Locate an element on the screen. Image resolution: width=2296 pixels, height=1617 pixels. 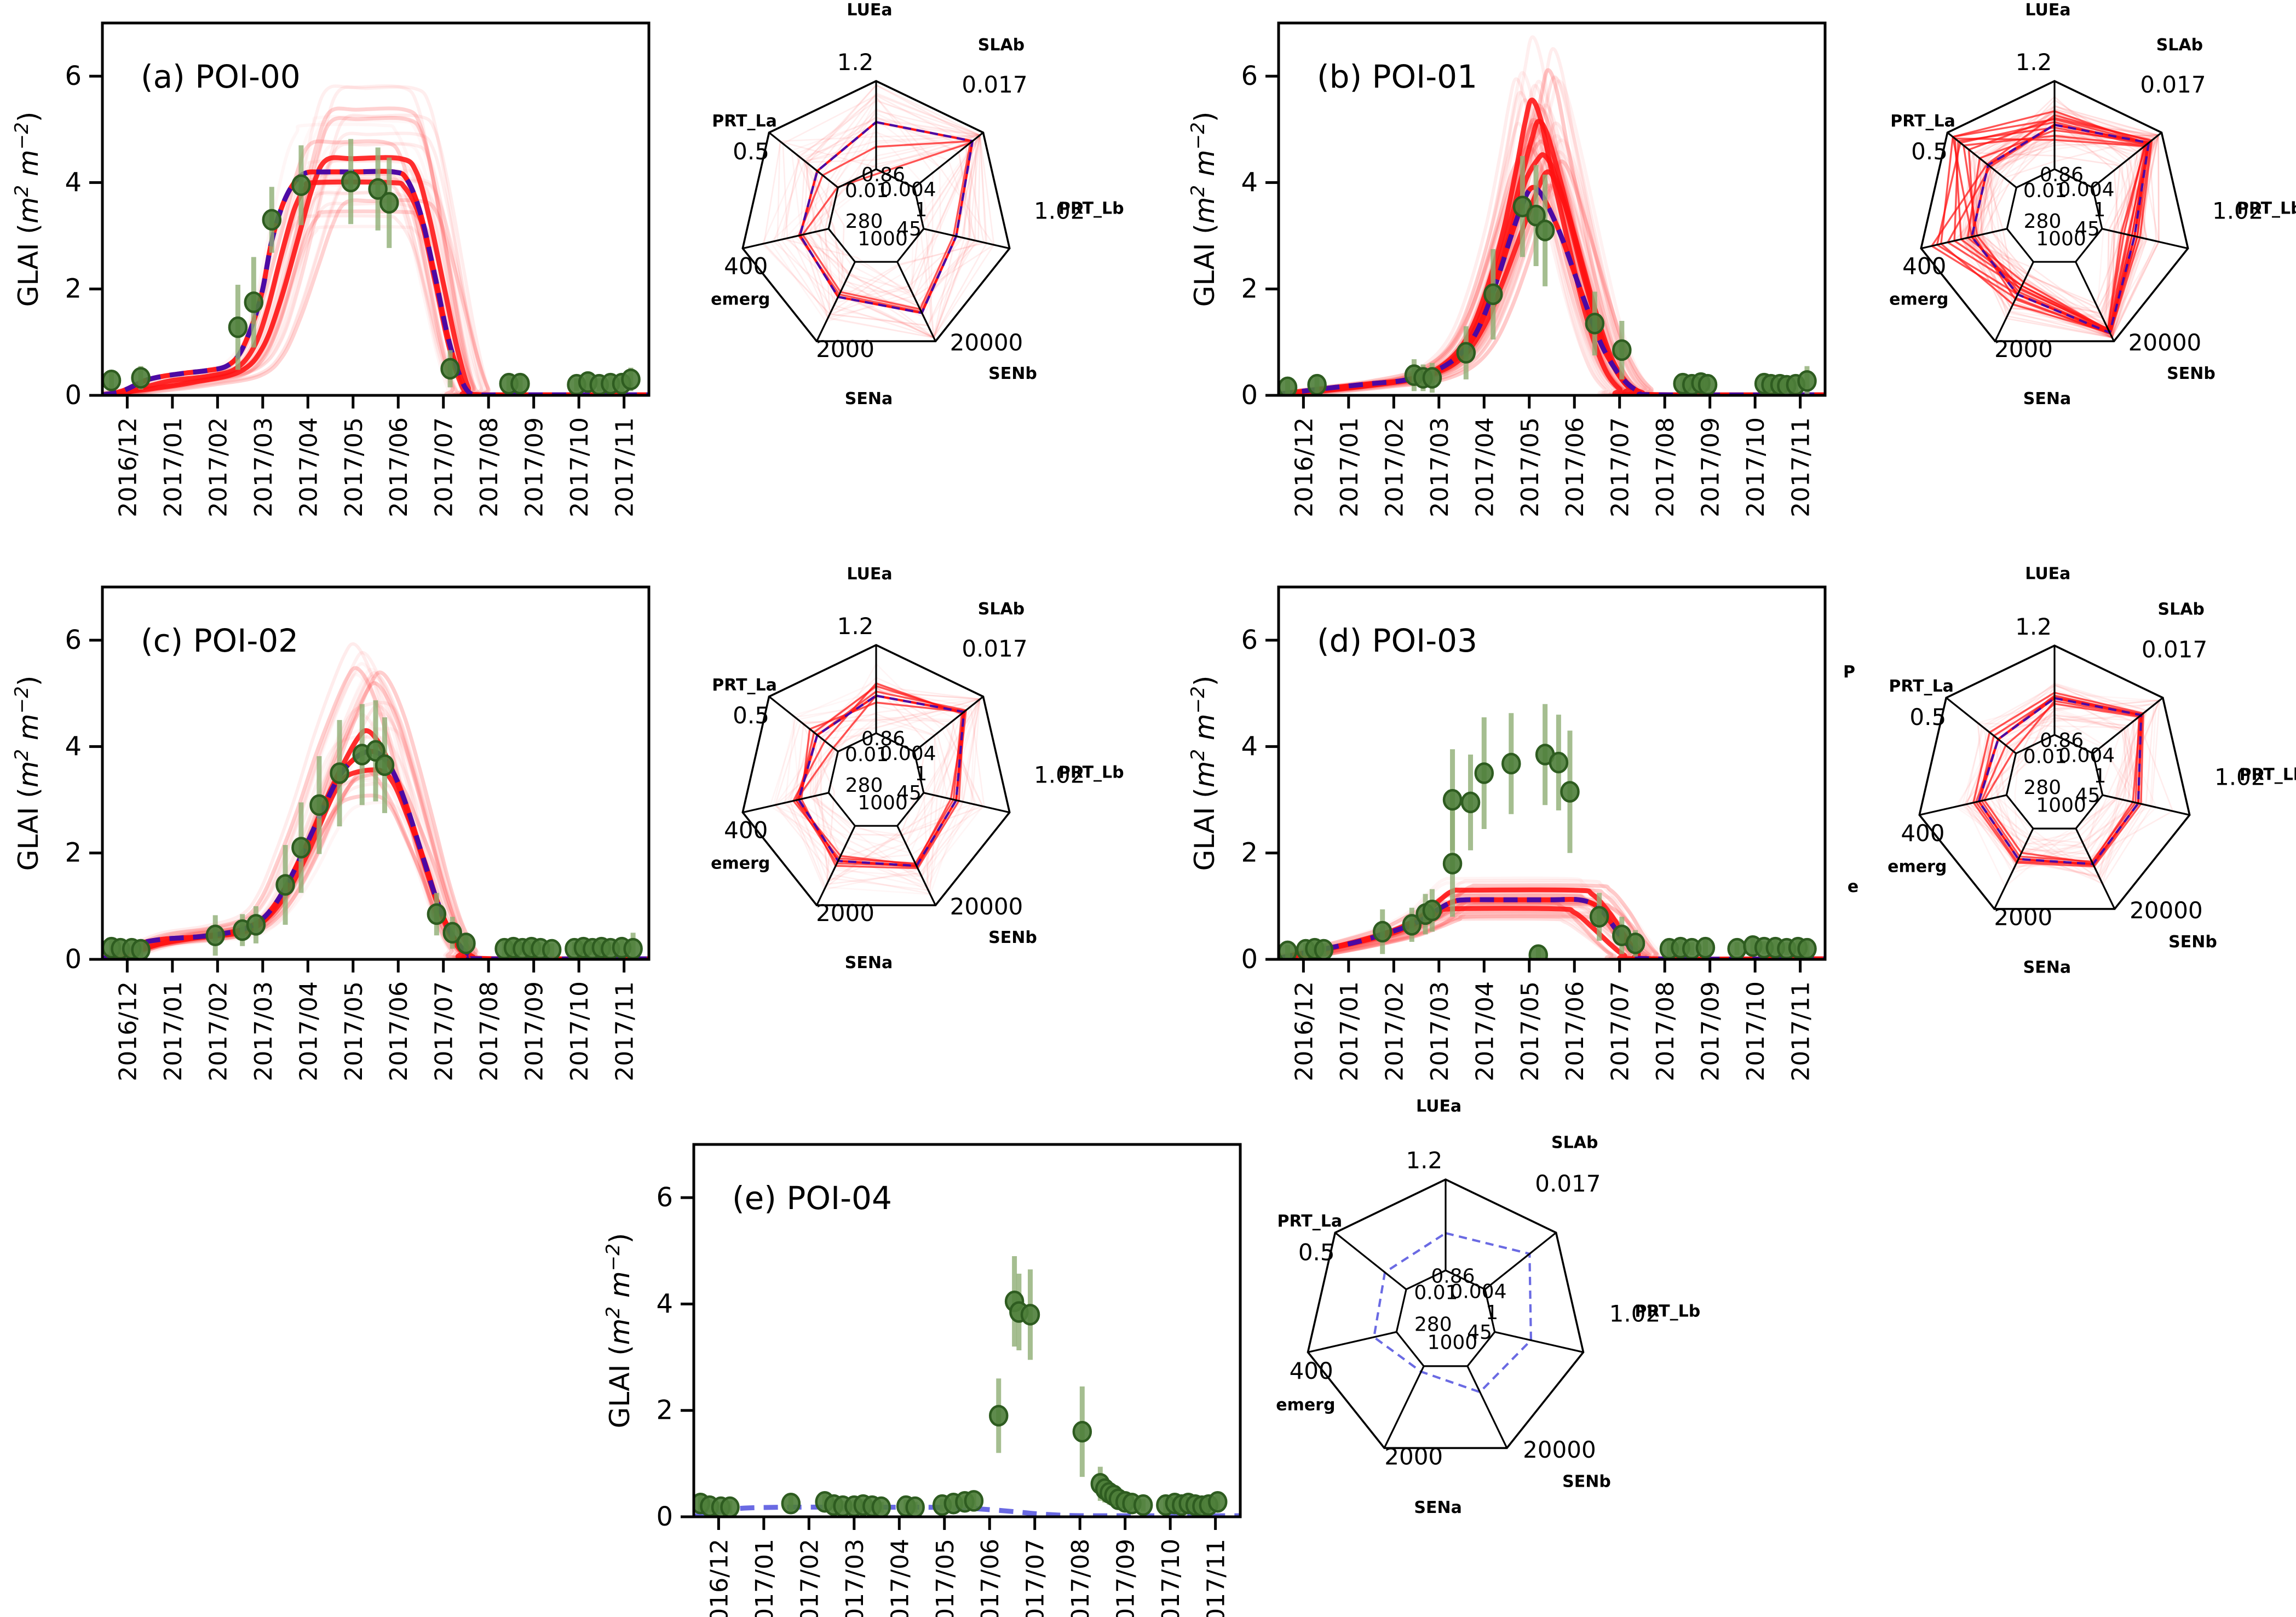
x-tick-label: 2017/01 is located at coordinates (1349, 1031).